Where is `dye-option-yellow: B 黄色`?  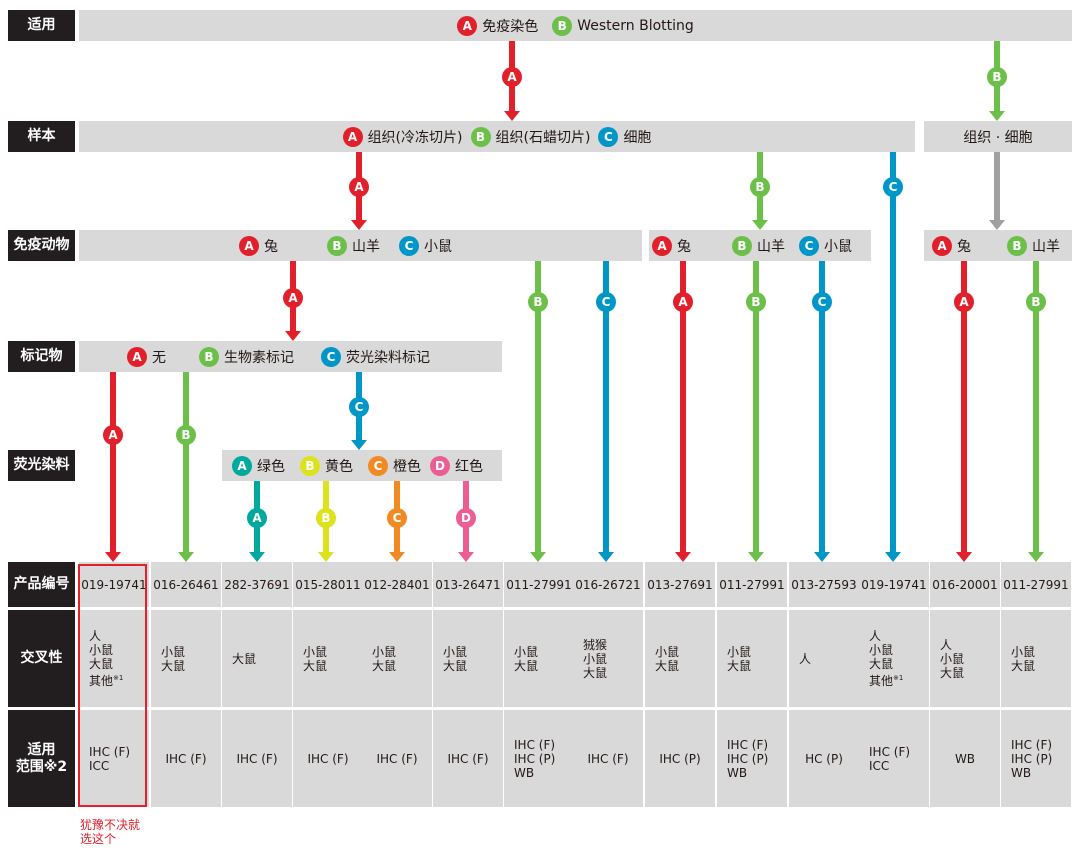
dye-option-yellow: B 黄色 is located at coordinates (326, 465).